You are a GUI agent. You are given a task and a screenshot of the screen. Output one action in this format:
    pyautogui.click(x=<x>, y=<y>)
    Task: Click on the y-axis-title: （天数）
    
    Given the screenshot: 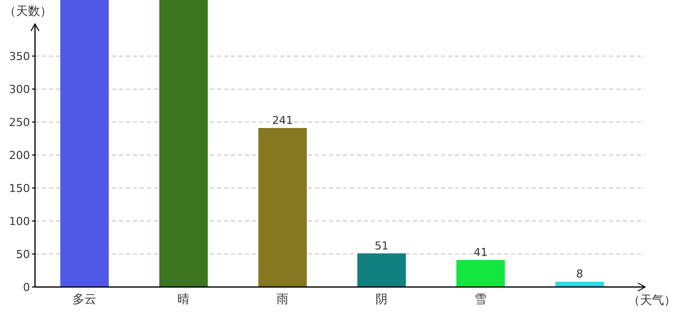 What is the action you would take?
    pyautogui.click(x=28, y=11)
    